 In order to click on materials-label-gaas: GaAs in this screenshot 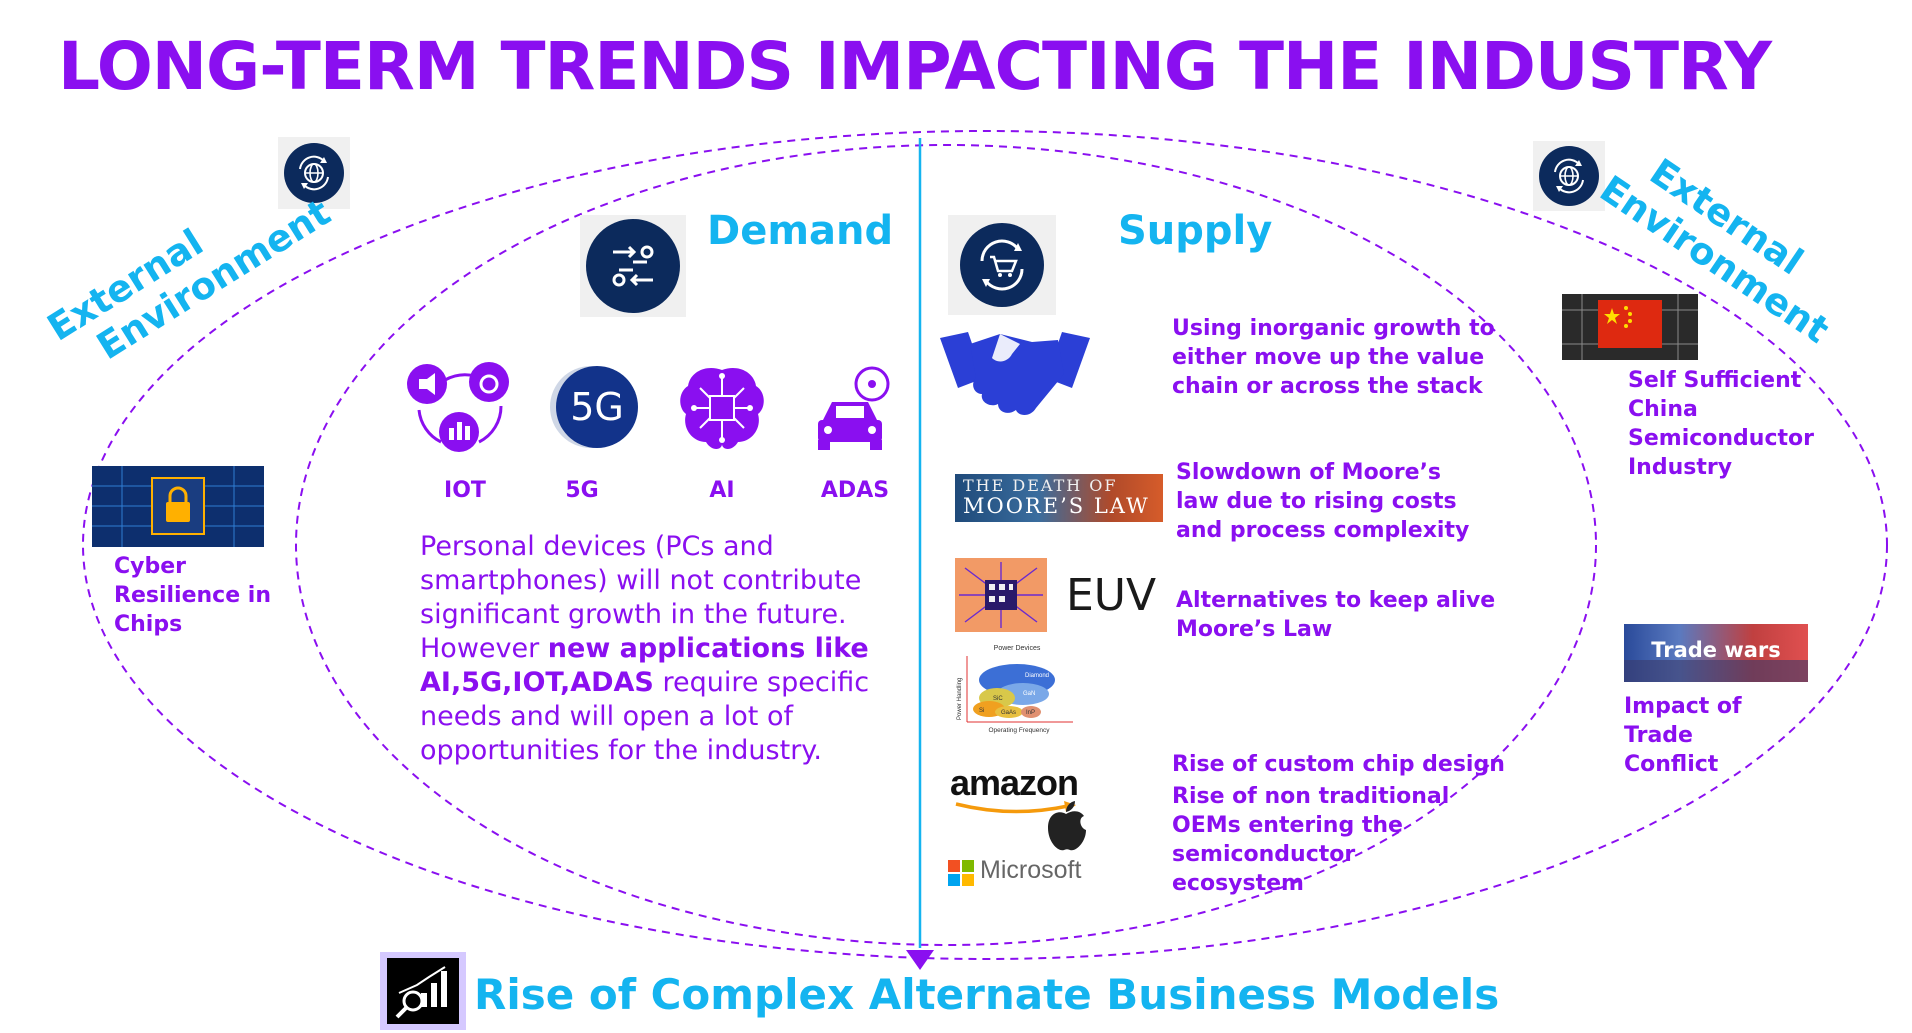, I will do `click(1008, 713)`.